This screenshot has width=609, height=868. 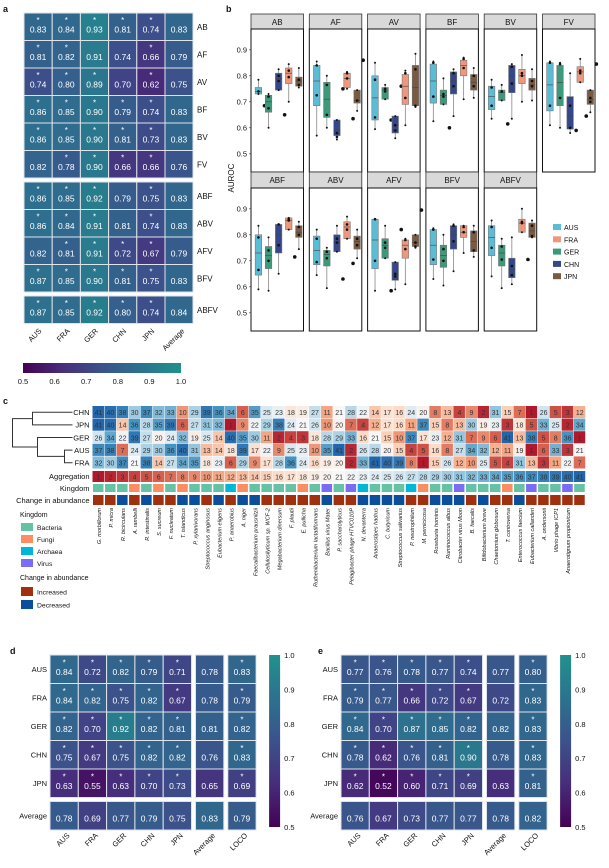 I want to click on panel-c-kingdom-cell-fungi, so click(x=158, y=488).